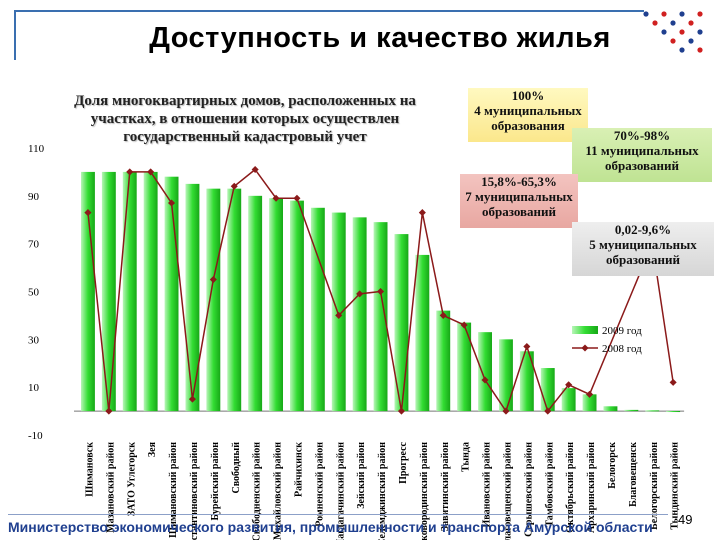  What do you see at coordinates (622, 331) in the screenshot?
I see `legend-label-2009: 2009 год` at bounding box center [622, 331].